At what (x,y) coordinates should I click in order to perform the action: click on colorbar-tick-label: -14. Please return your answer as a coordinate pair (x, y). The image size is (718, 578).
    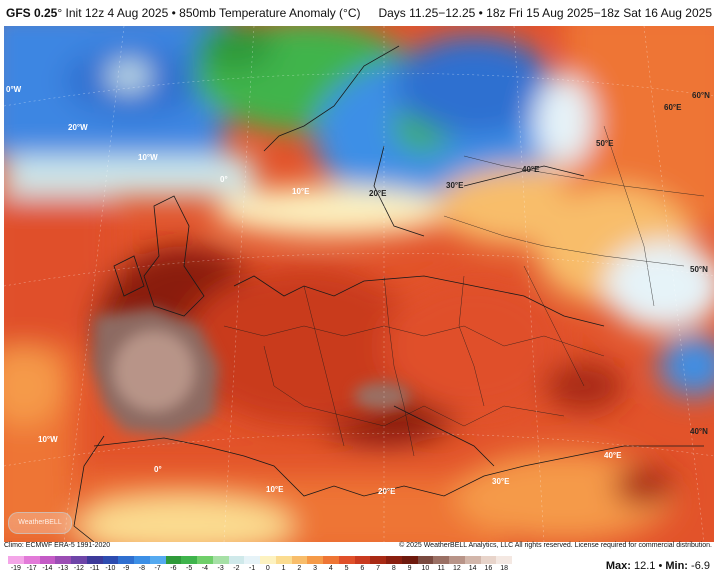
    Looking at the image, I should click on (47, 568).